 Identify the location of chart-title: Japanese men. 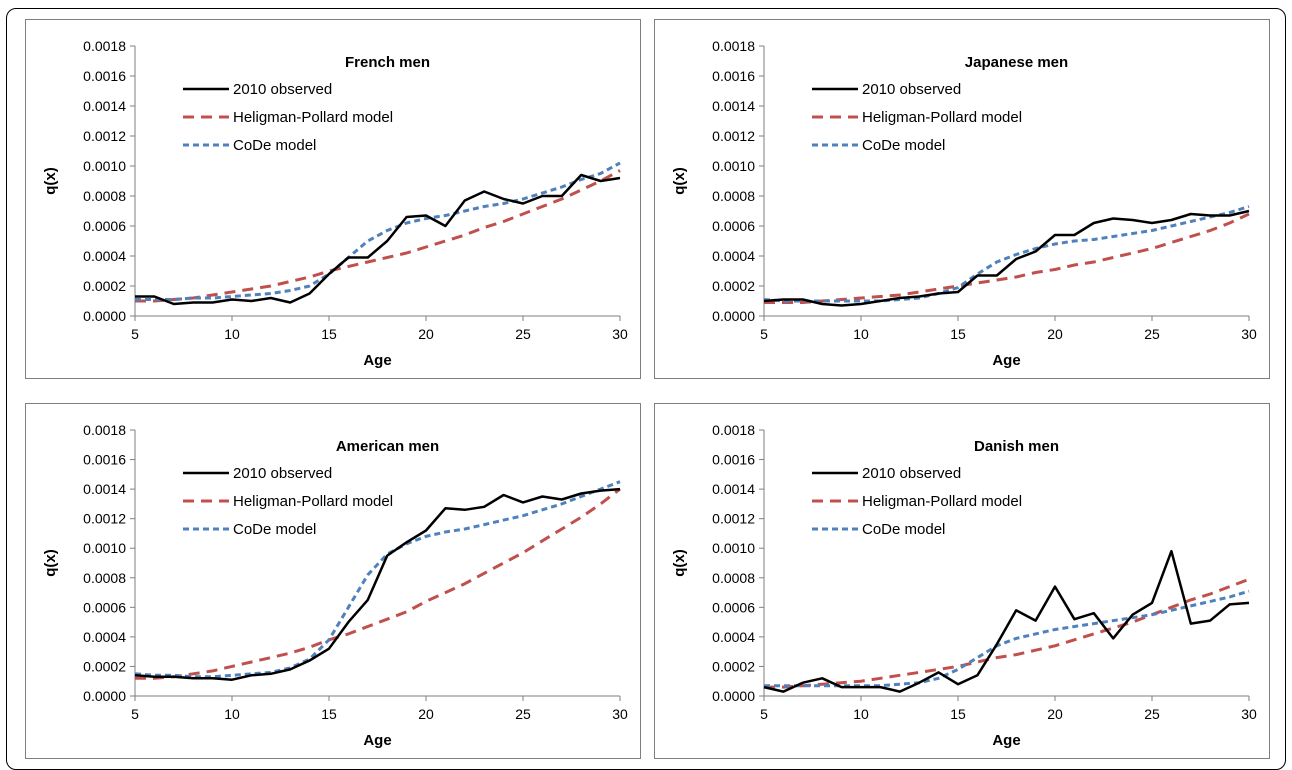
(1016, 62).